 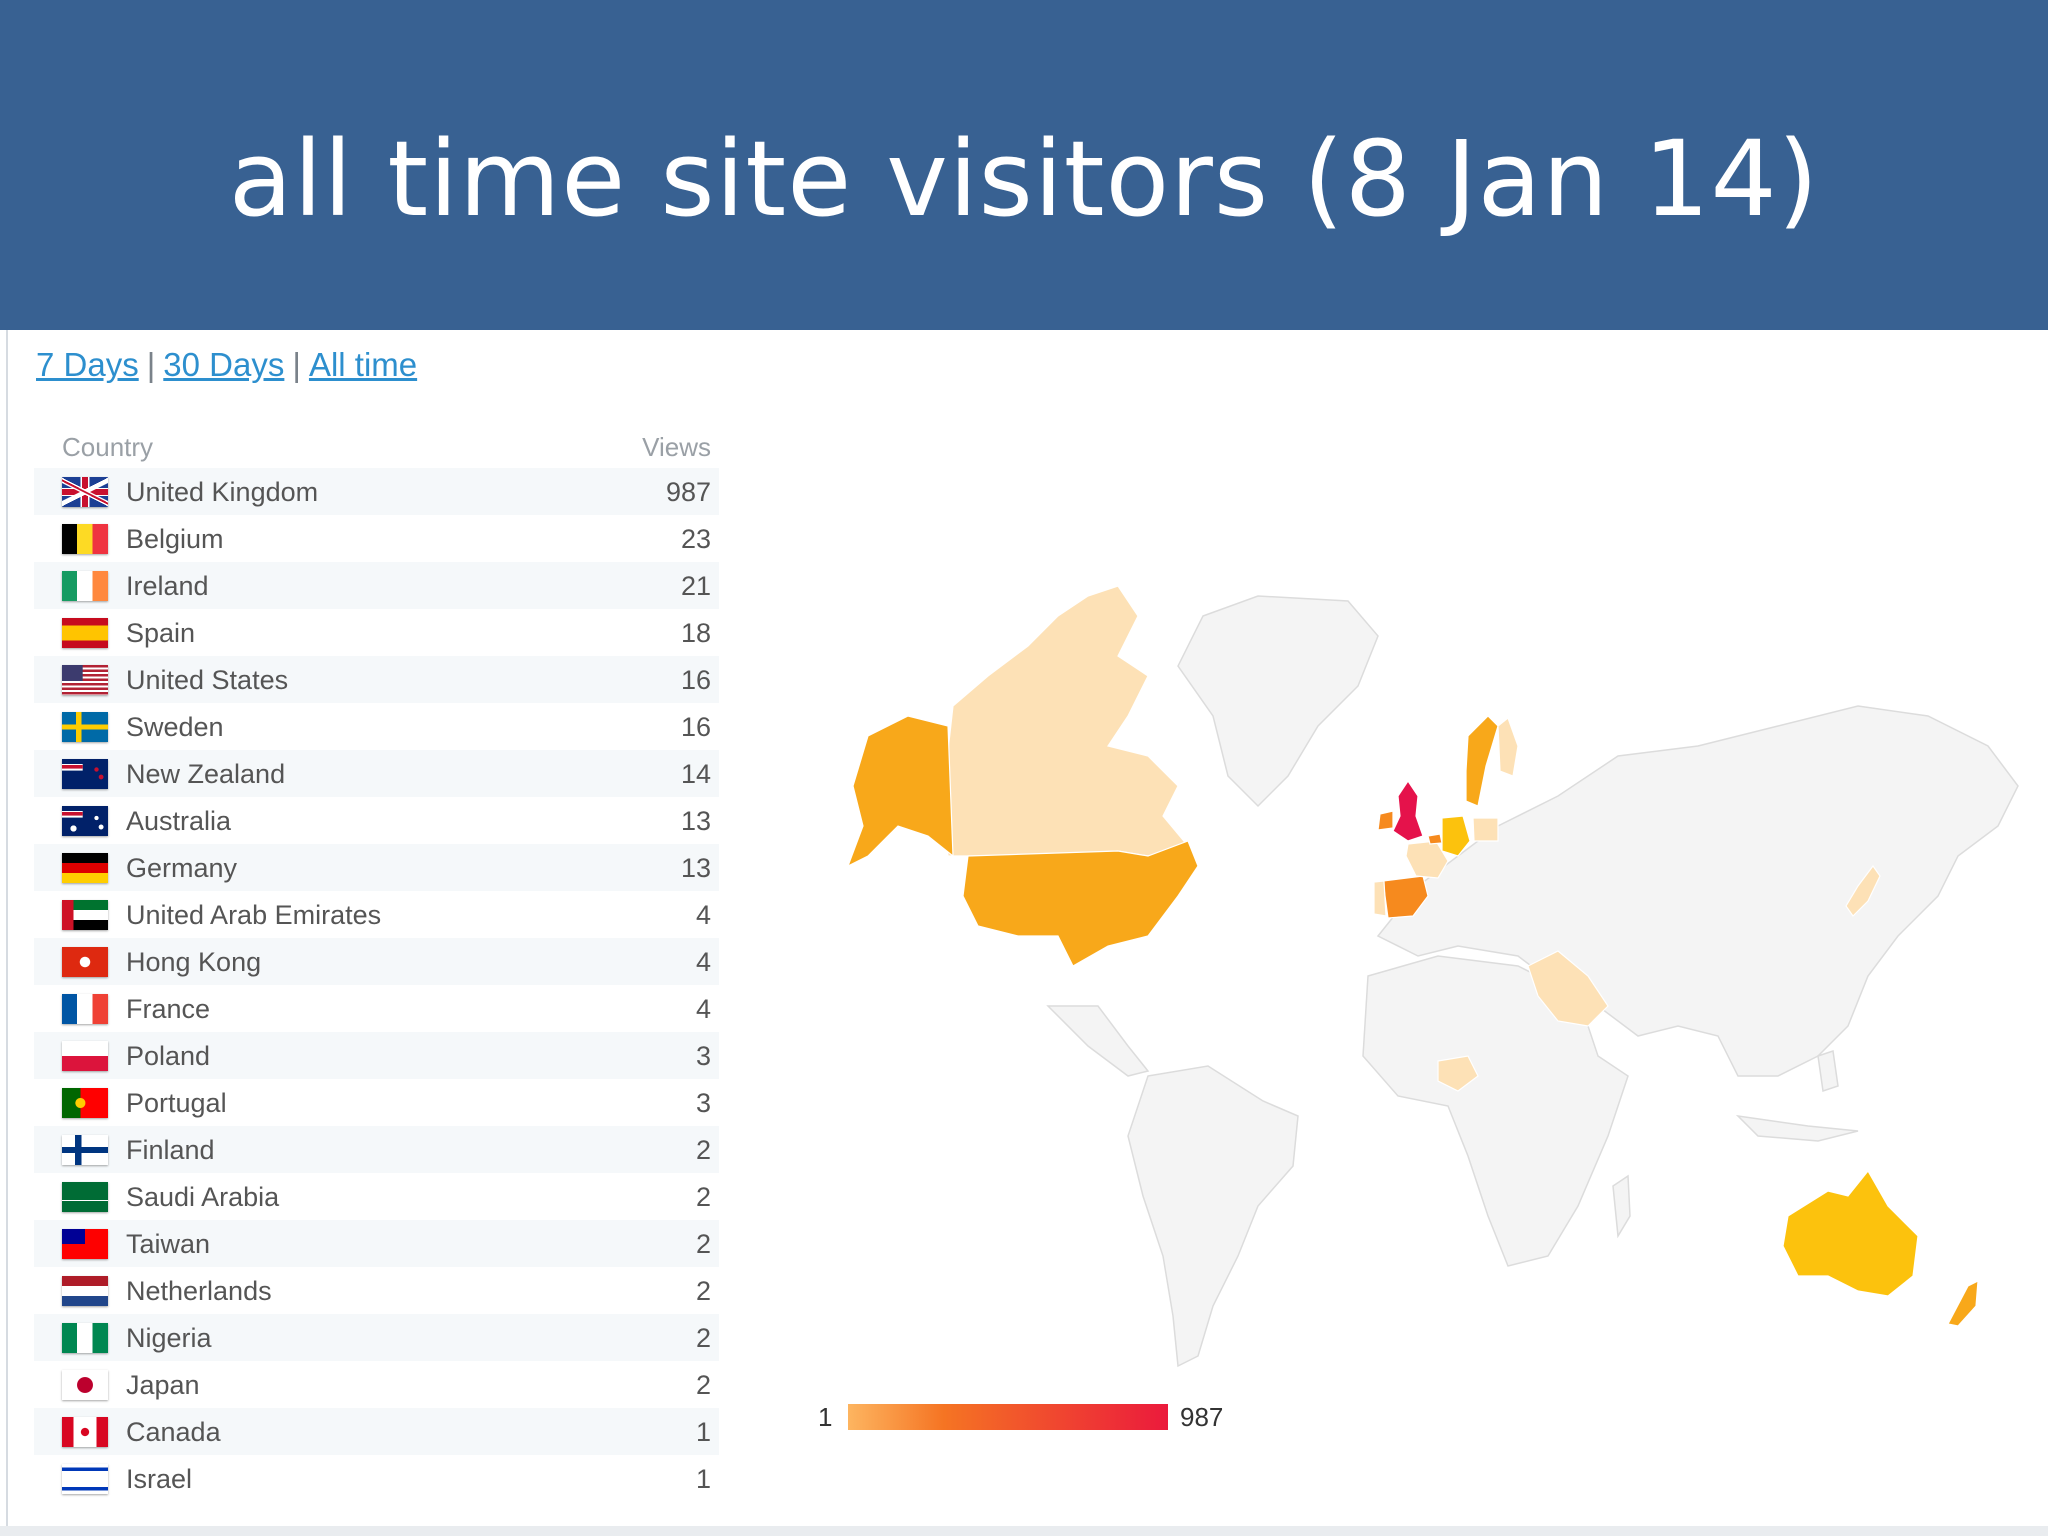 What do you see at coordinates (376, 961) in the screenshot?
I see `table-row: Hong Kong 4` at bounding box center [376, 961].